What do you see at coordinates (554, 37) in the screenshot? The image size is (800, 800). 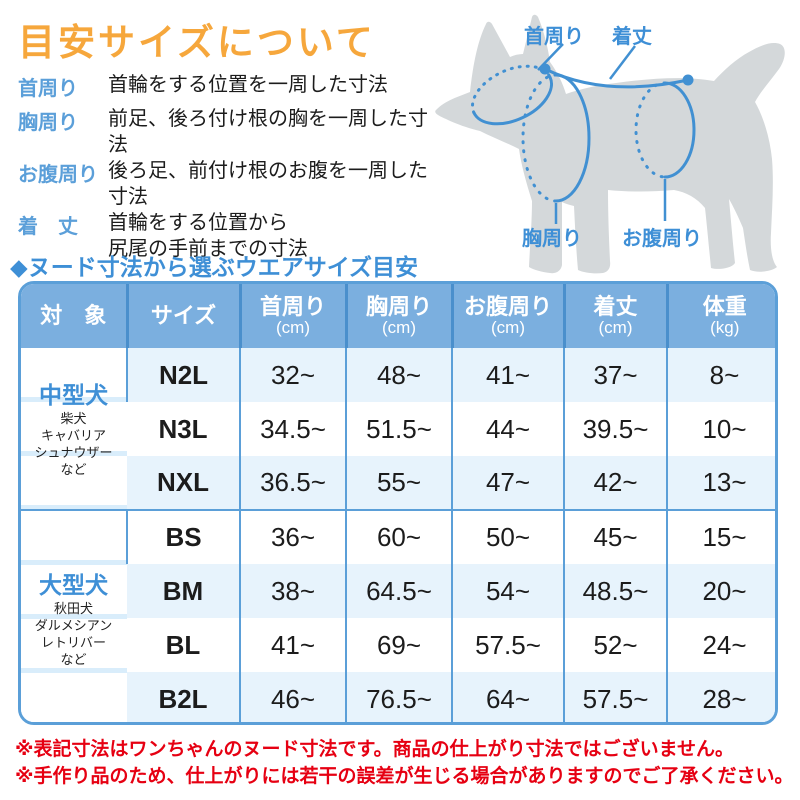 I see `diagram-label-neck: 首周り` at bounding box center [554, 37].